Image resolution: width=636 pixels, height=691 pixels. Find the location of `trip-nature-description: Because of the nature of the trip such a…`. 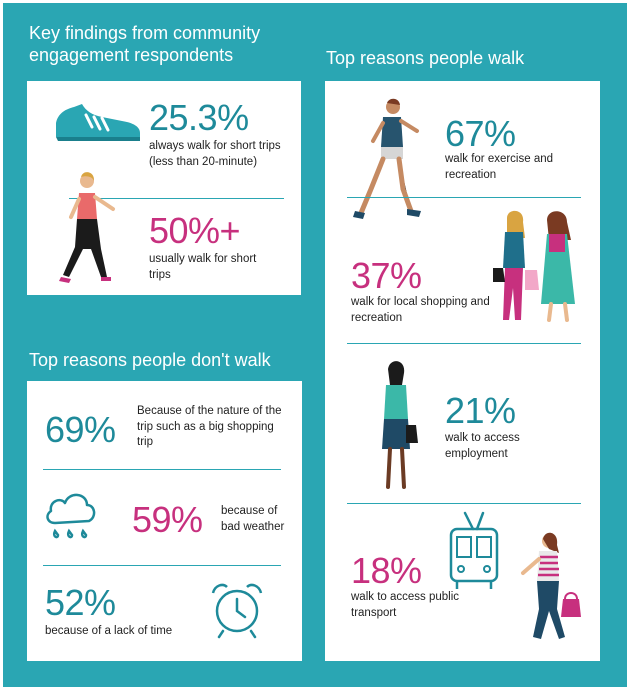

trip-nature-description: Because of the nature of the trip such a… is located at coordinates (209, 426).